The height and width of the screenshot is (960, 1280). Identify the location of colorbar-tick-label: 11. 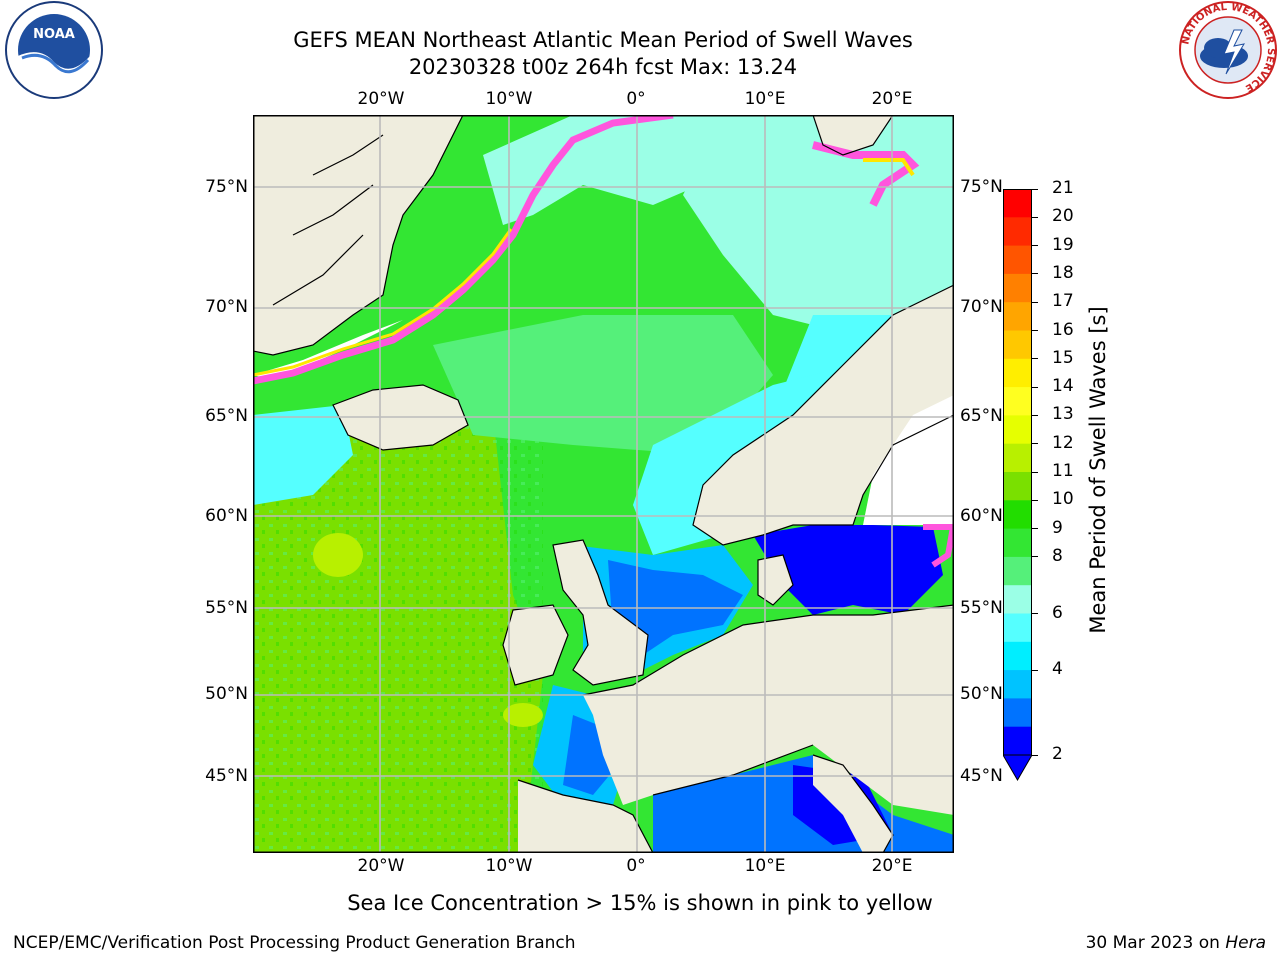
(1063, 471).